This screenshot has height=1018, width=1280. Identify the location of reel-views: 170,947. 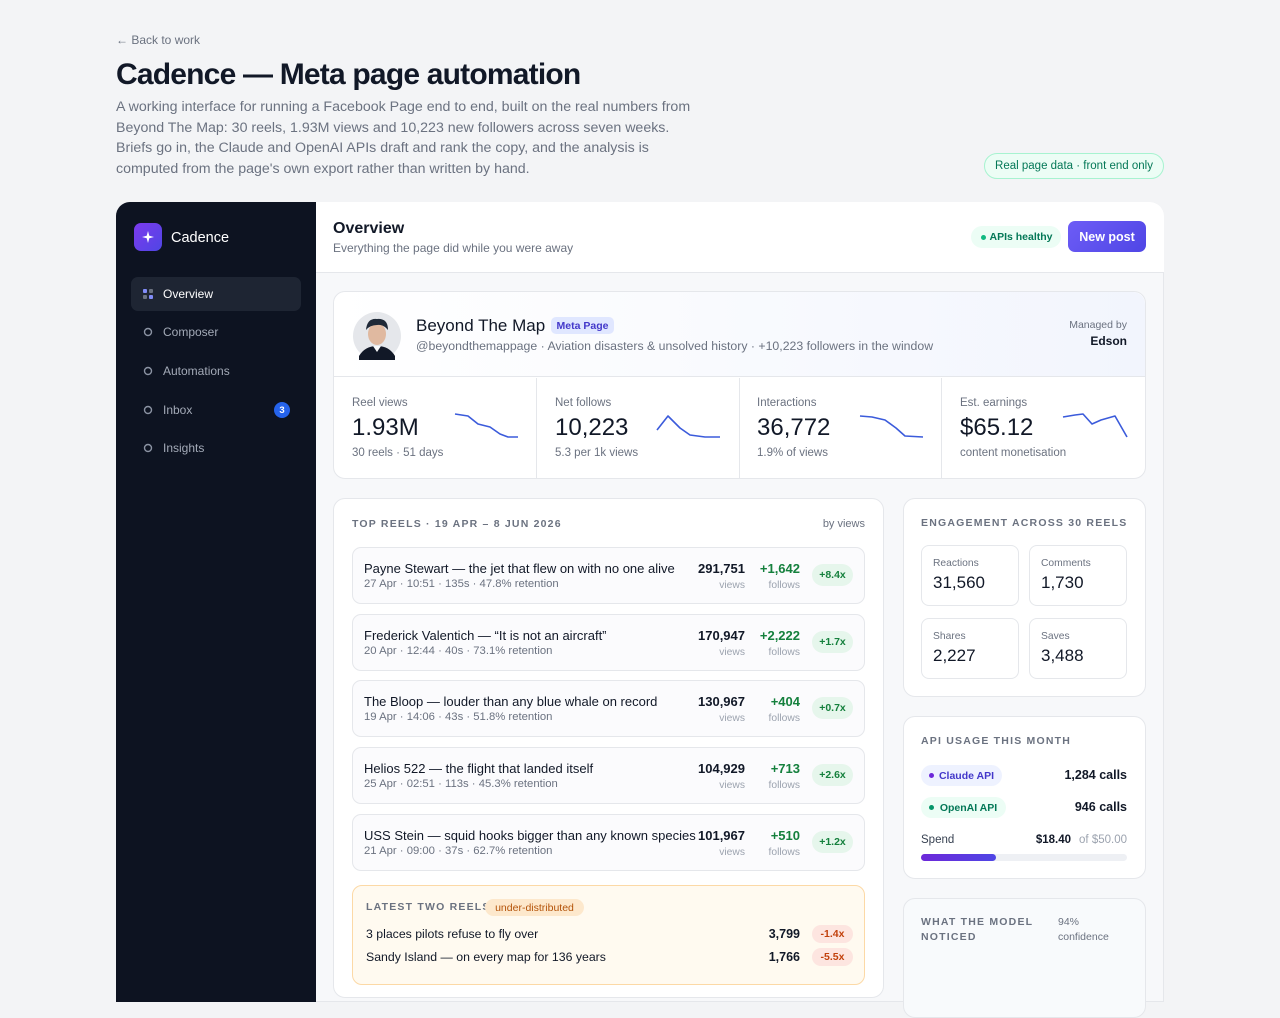
(721, 635).